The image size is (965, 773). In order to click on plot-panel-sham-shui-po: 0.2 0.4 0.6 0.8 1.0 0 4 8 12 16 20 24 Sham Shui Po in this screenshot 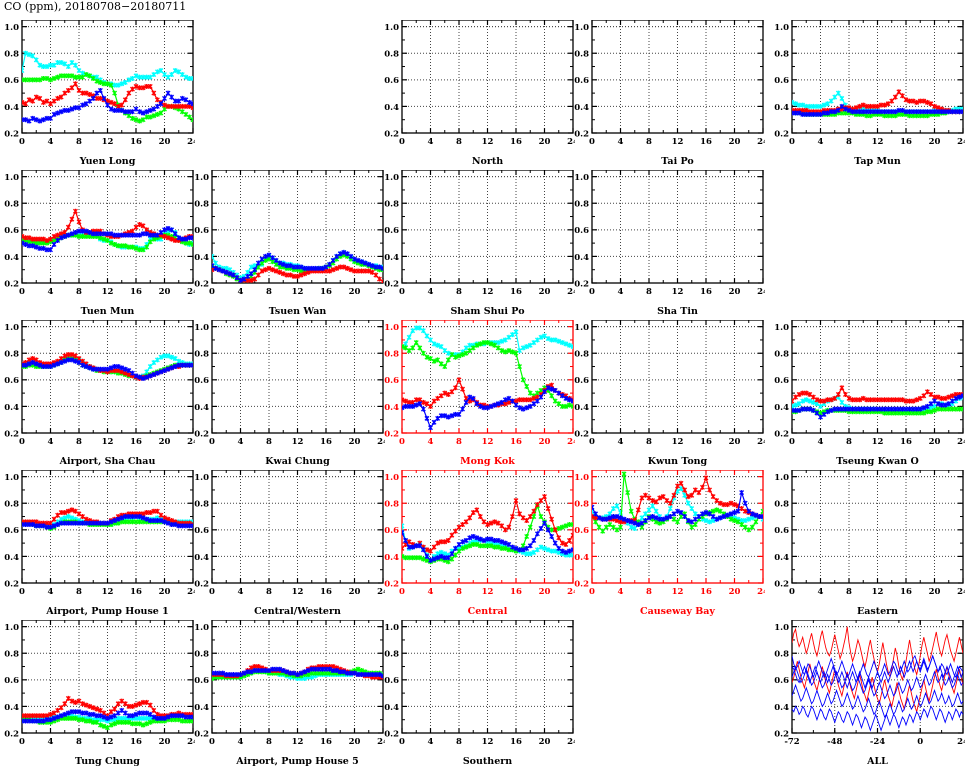, I will do `click(477, 246)`.